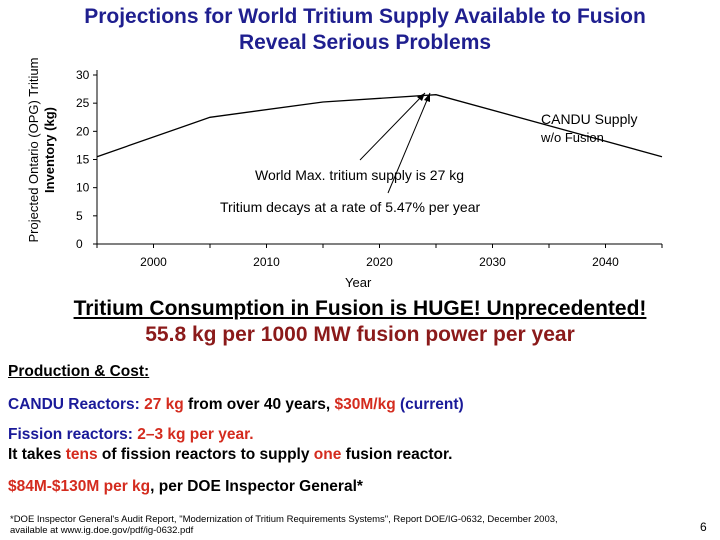 The width and height of the screenshot is (720, 540). What do you see at coordinates (37, 454) in the screenshot?
I see `fission-takes: It takes` at bounding box center [37, 454].